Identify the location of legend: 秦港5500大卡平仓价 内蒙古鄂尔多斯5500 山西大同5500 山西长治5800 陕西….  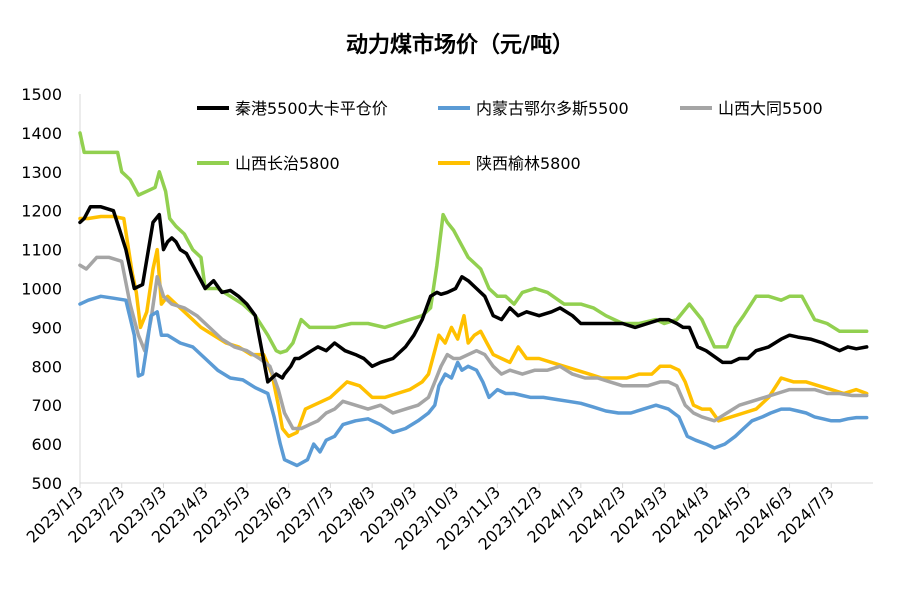
(510, 136).